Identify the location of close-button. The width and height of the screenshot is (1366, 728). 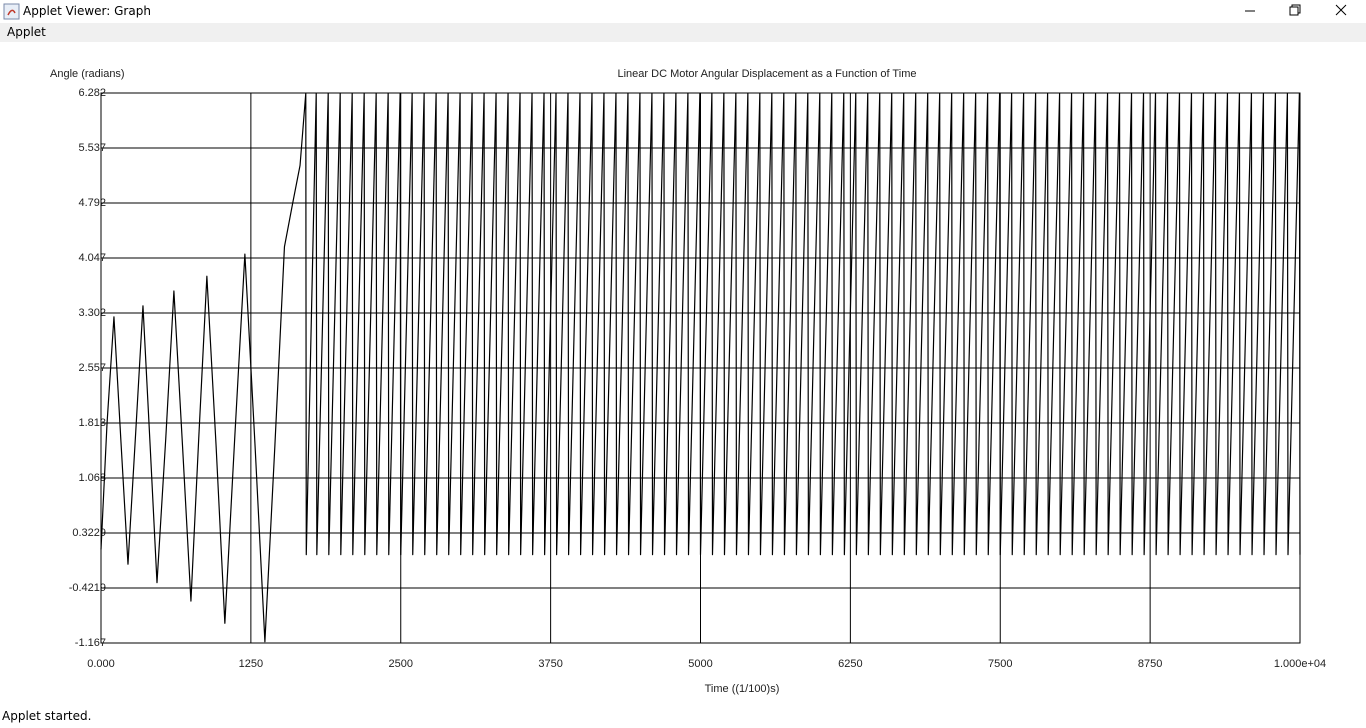
(1341, 10).